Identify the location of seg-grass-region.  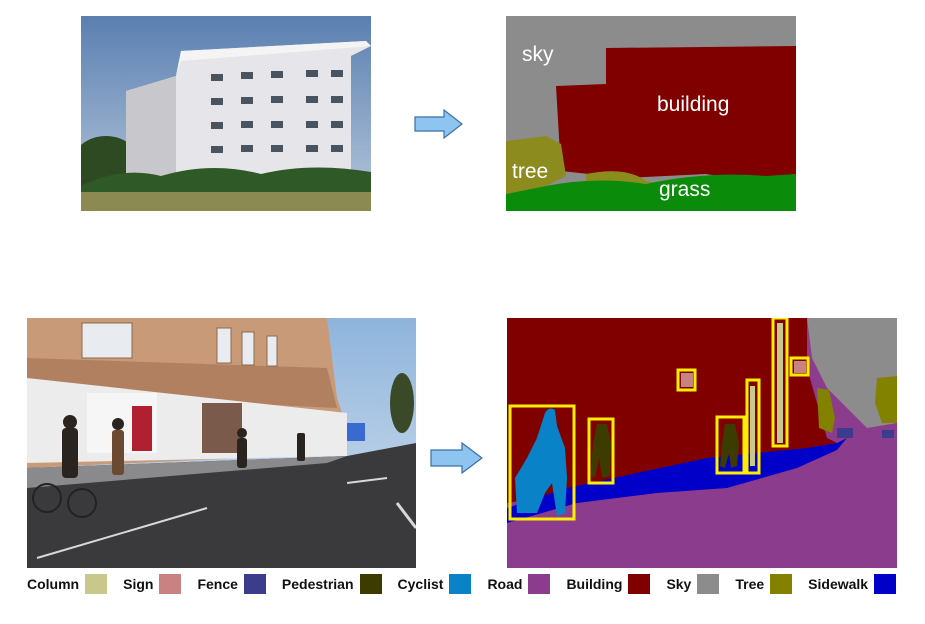
(651, 192).